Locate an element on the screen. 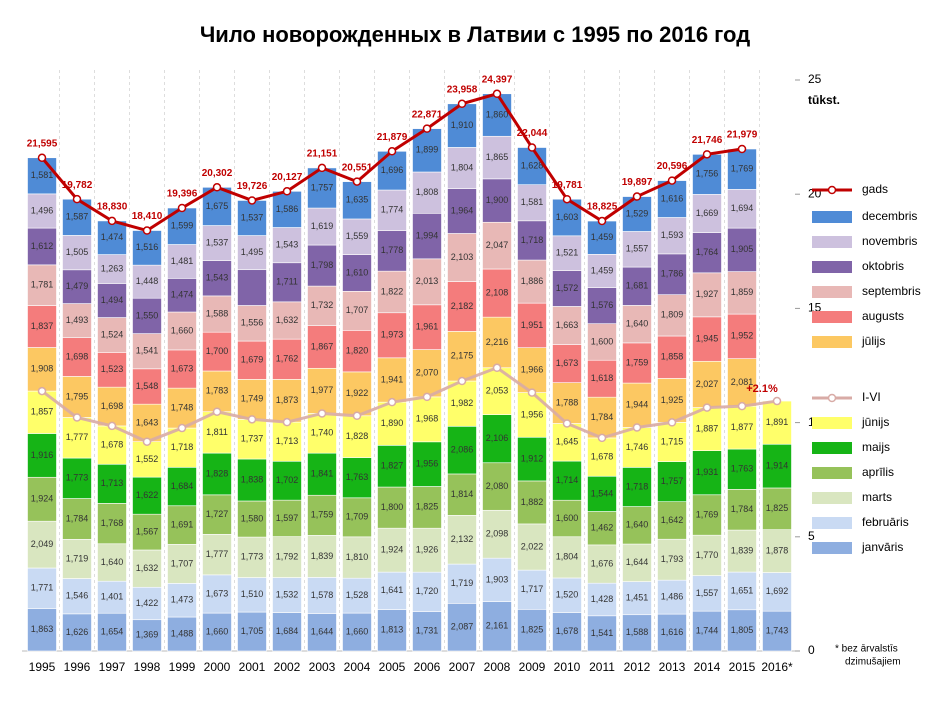  data-label: 1,891 is located at coordinates (777, 422).